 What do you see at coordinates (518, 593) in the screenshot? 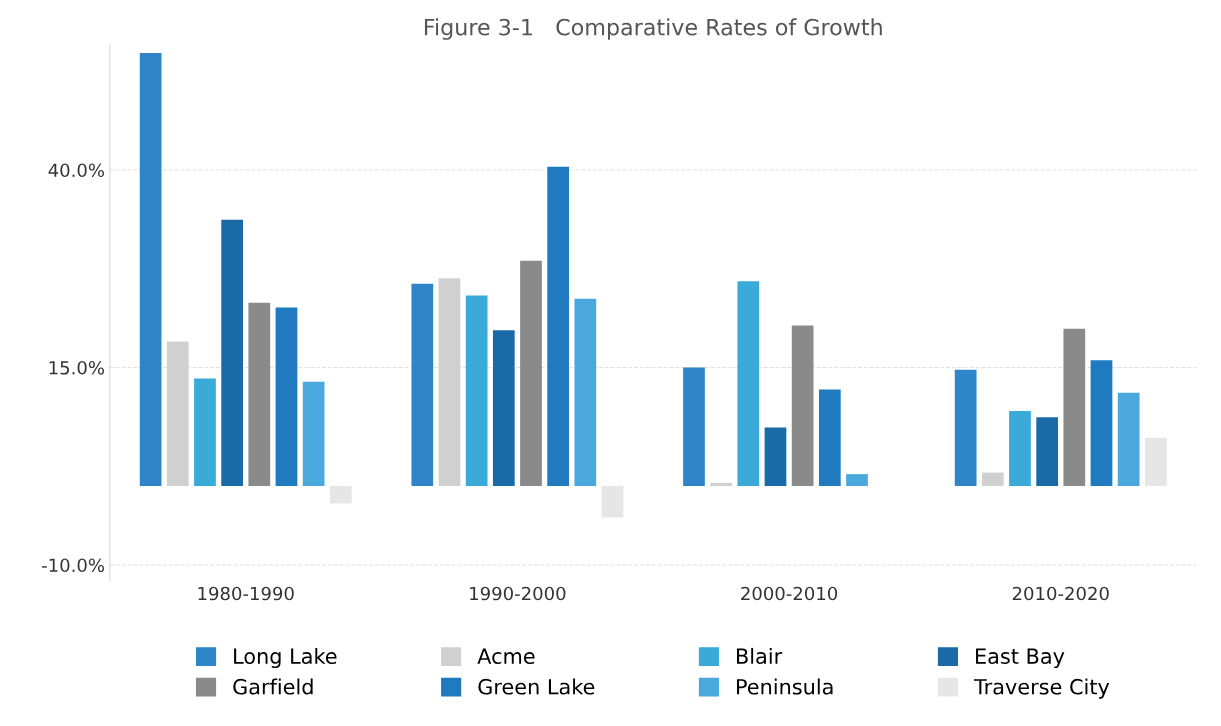
I see `x-tick-label: 1990-2000` at bounding box center [518, 593].